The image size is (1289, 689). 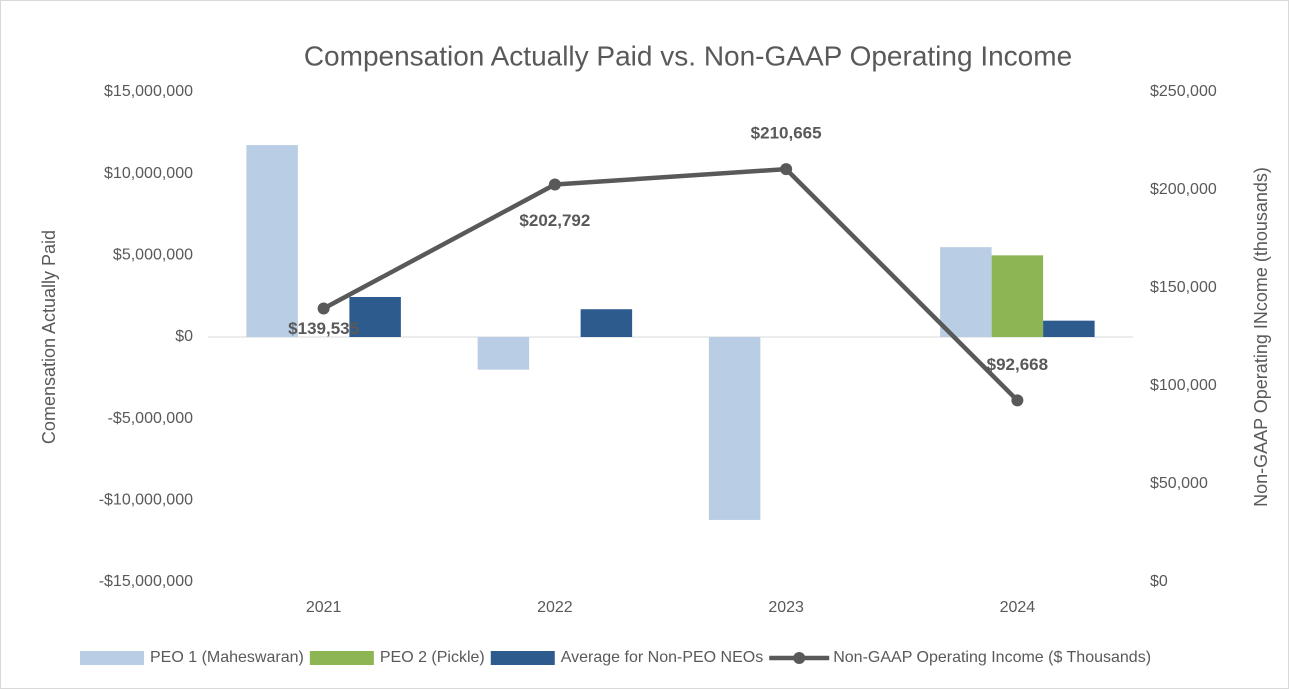 What do you see at coordinates (1017, 364) in the screenshot?
I see `data-label: $92,668` at bounding box center [1017, 364].